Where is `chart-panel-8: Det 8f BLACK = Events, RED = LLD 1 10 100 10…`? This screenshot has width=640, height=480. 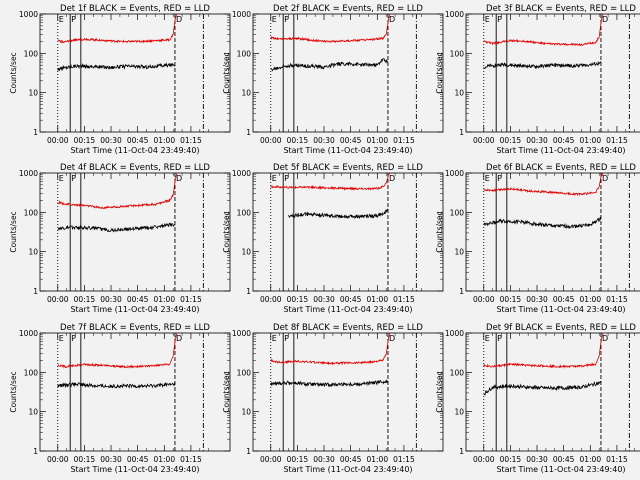
chart-panel-8: Det 8f BLACK = Events, RED = LLD 1 10 100 10… is located at coordinates (333, 398).